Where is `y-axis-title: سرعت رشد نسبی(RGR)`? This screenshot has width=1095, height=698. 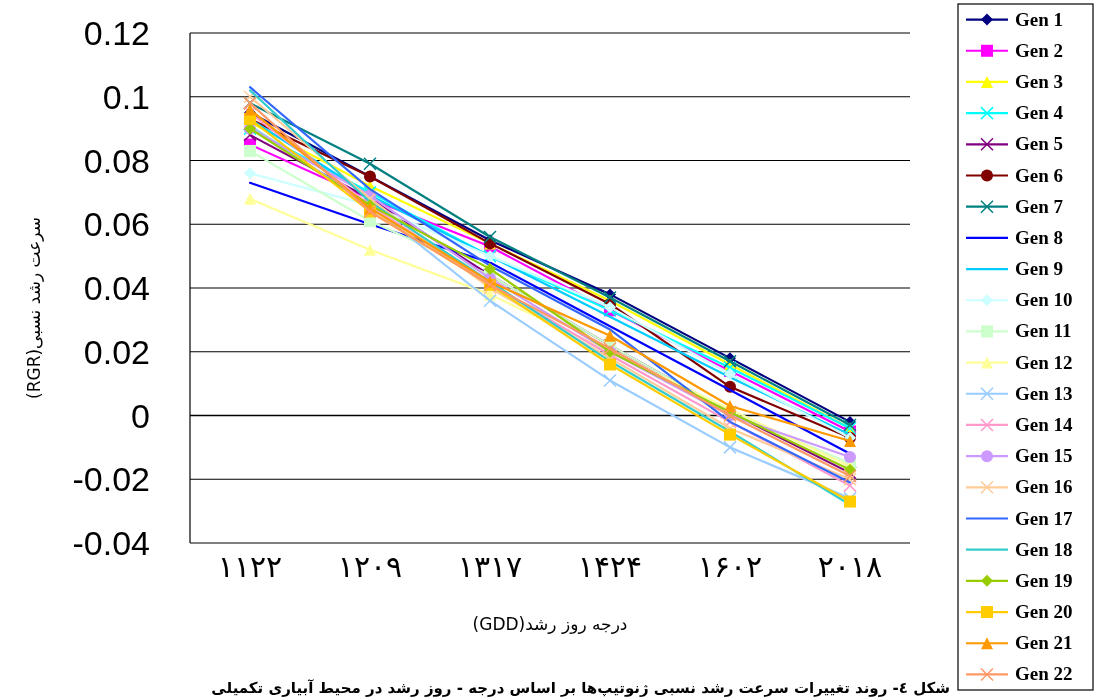
y-axis-title: سرعت رشد نسبی(RGR) is located at coordinates (34, 308).